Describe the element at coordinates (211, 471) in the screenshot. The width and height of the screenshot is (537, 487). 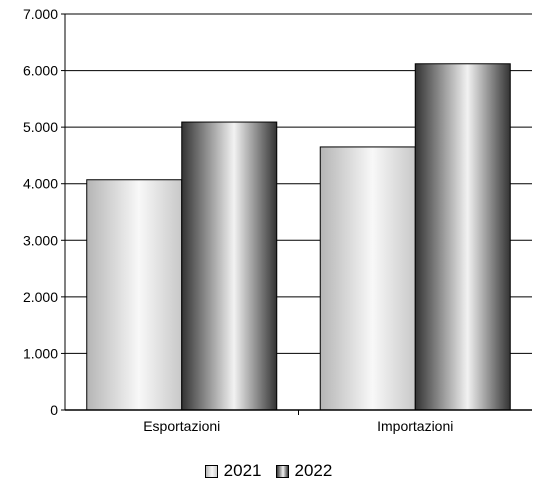
I see `legend-swatch-2021` at that location.